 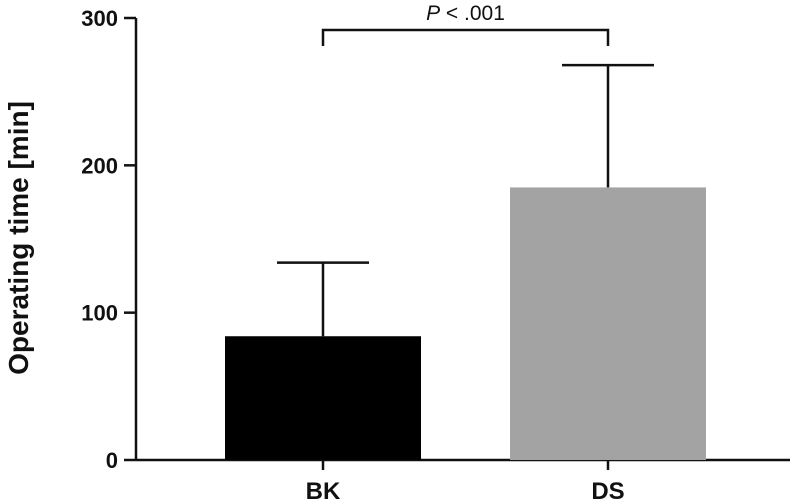 I want to click on x-tick-label-ds: DS, so click(x=607, y=491).